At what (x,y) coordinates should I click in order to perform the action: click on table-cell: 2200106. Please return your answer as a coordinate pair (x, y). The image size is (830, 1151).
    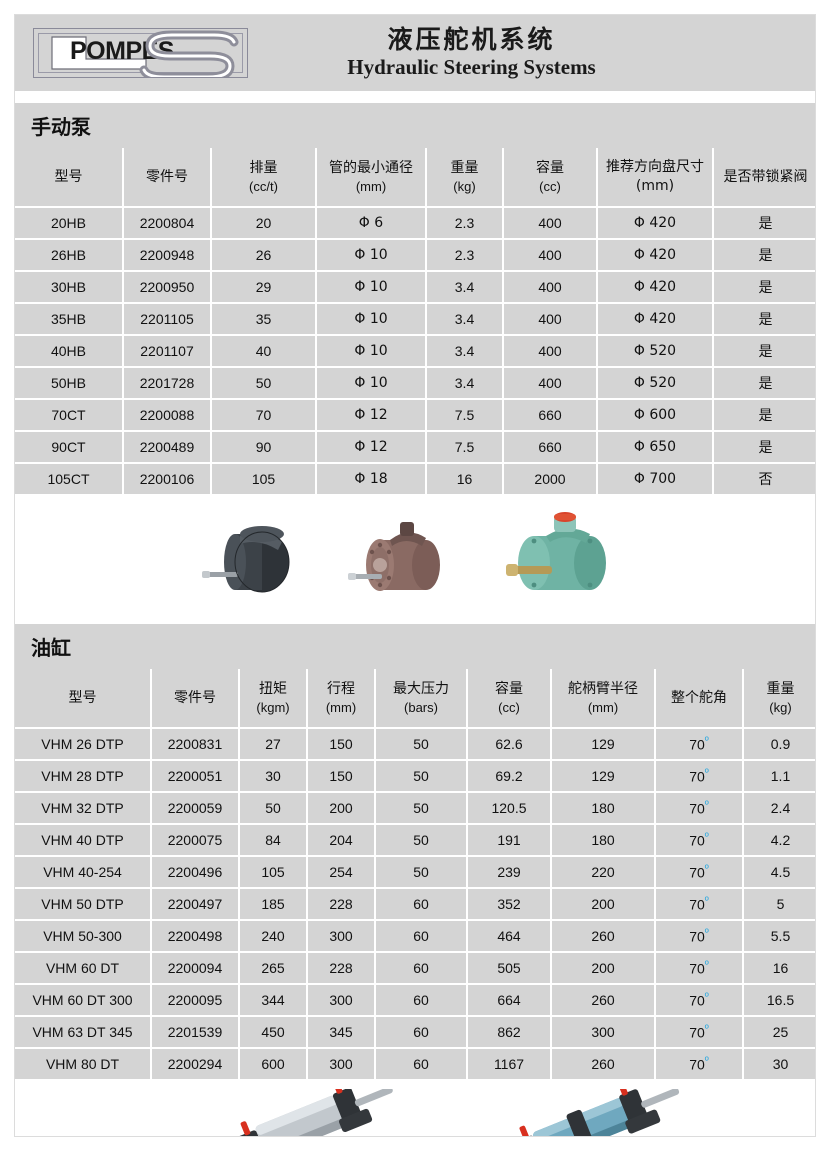
    Looking at the image, I should click on (167, 479).